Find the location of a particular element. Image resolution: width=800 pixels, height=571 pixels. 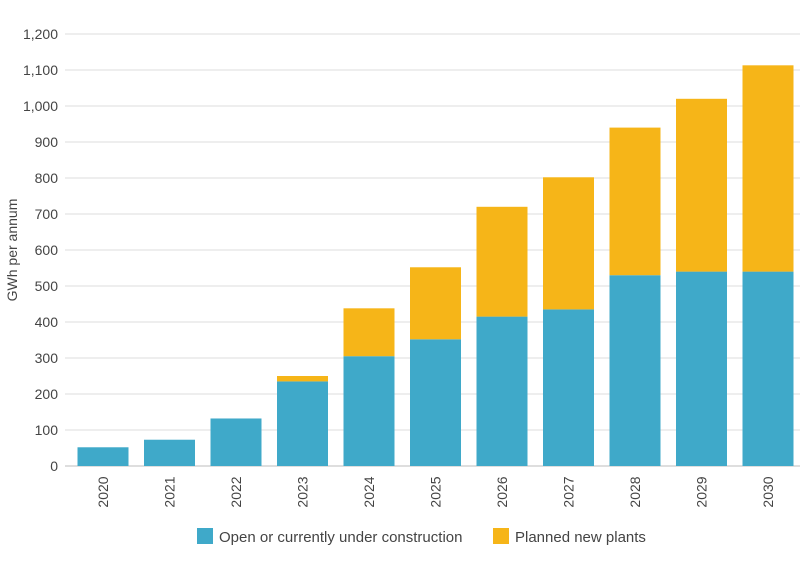

x-tick-label: 2021 is located at coordinates (170, 491).